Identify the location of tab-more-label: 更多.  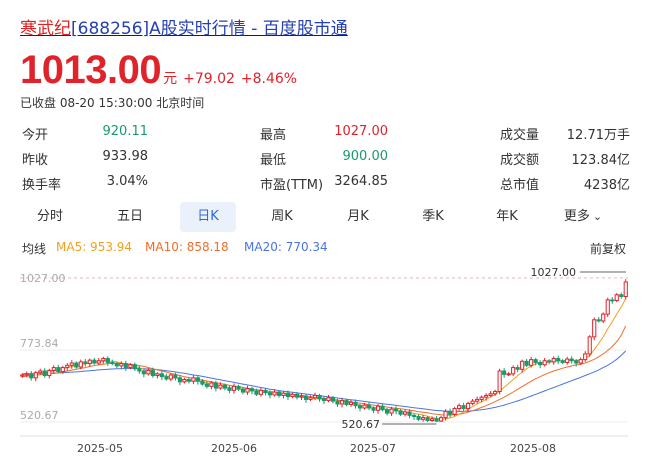
(576, 216).